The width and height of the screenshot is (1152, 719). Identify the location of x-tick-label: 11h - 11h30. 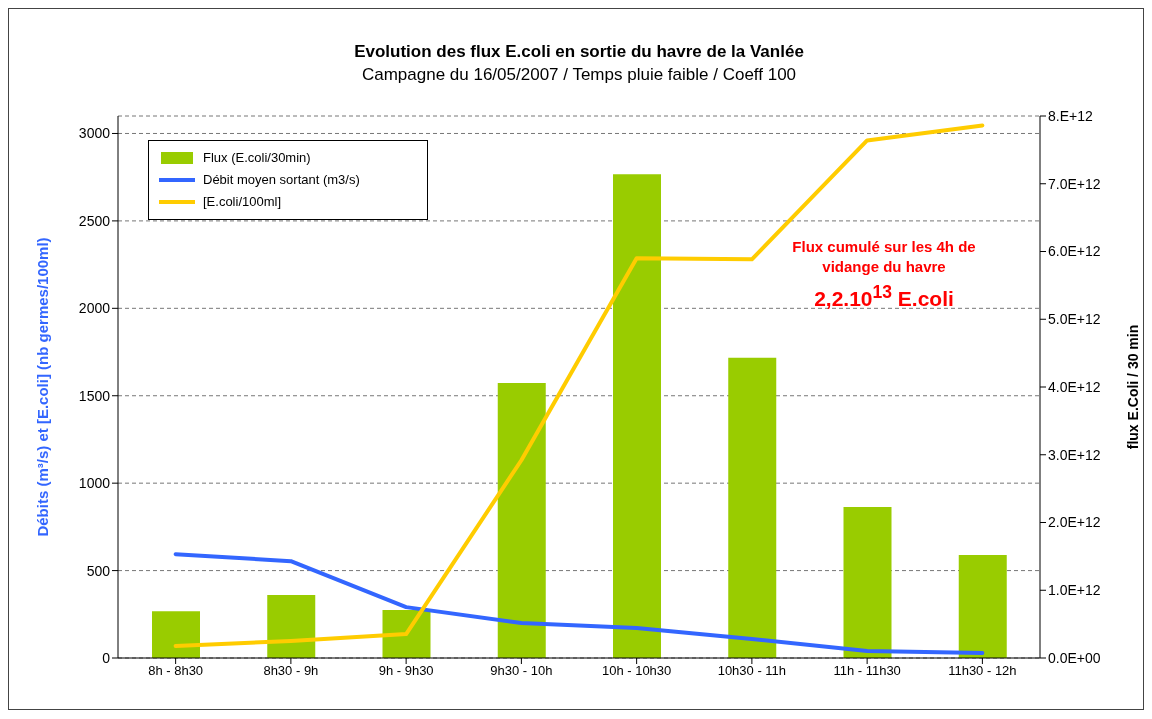
(867, 671).